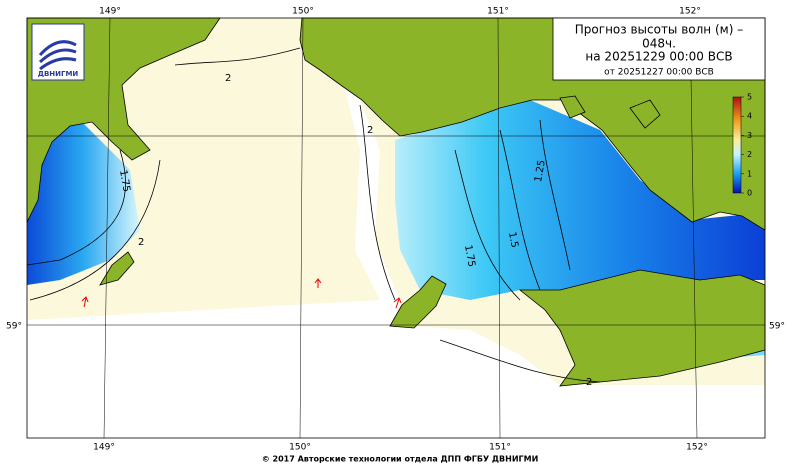 The width and height of the screenshot is (800, 470). Describe the element at coordinates (658, 57) in the screenshot. I see `title: на 20251229 00:00 ВСВ` at that location.